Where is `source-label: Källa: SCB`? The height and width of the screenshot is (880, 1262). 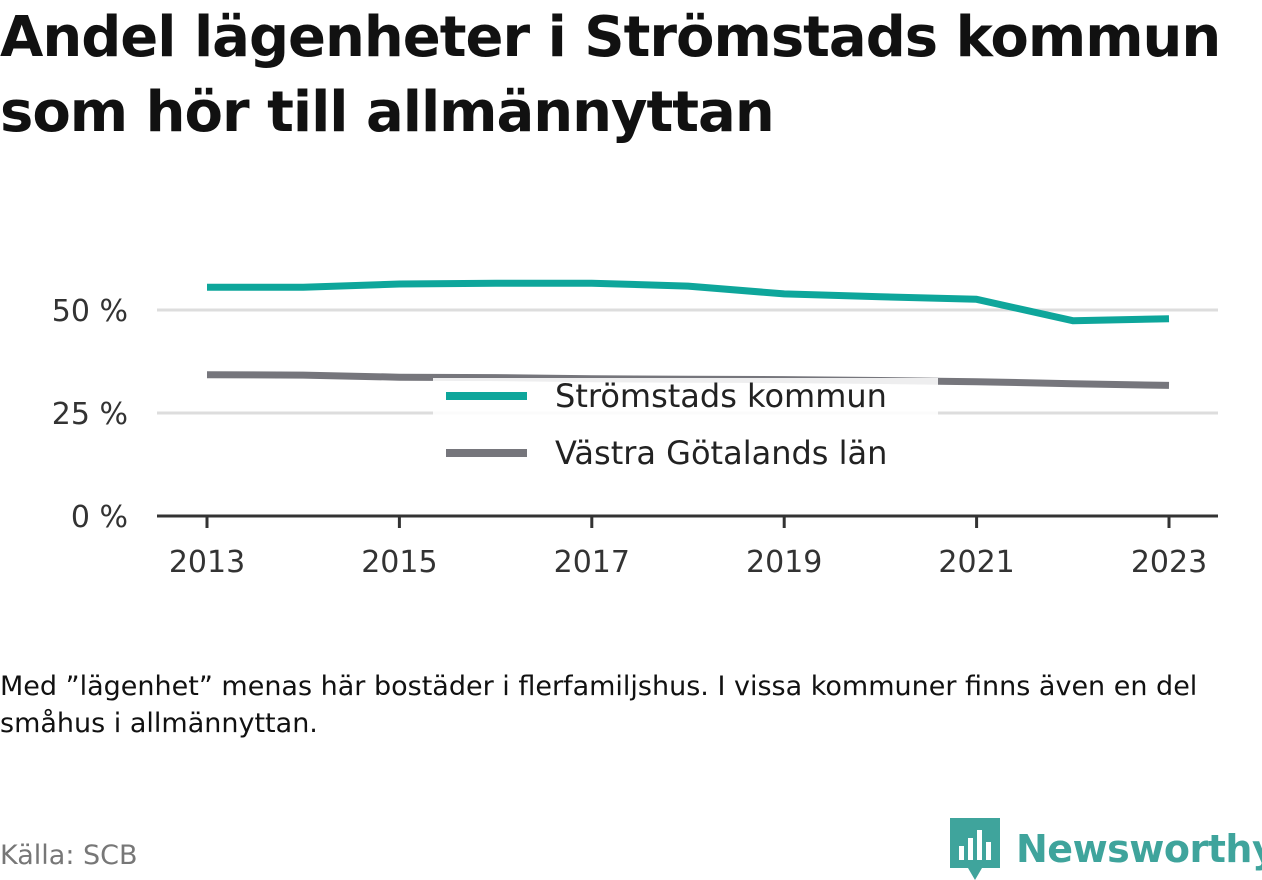 source-label: Källa: SCB is located at coordinates (69, 855).